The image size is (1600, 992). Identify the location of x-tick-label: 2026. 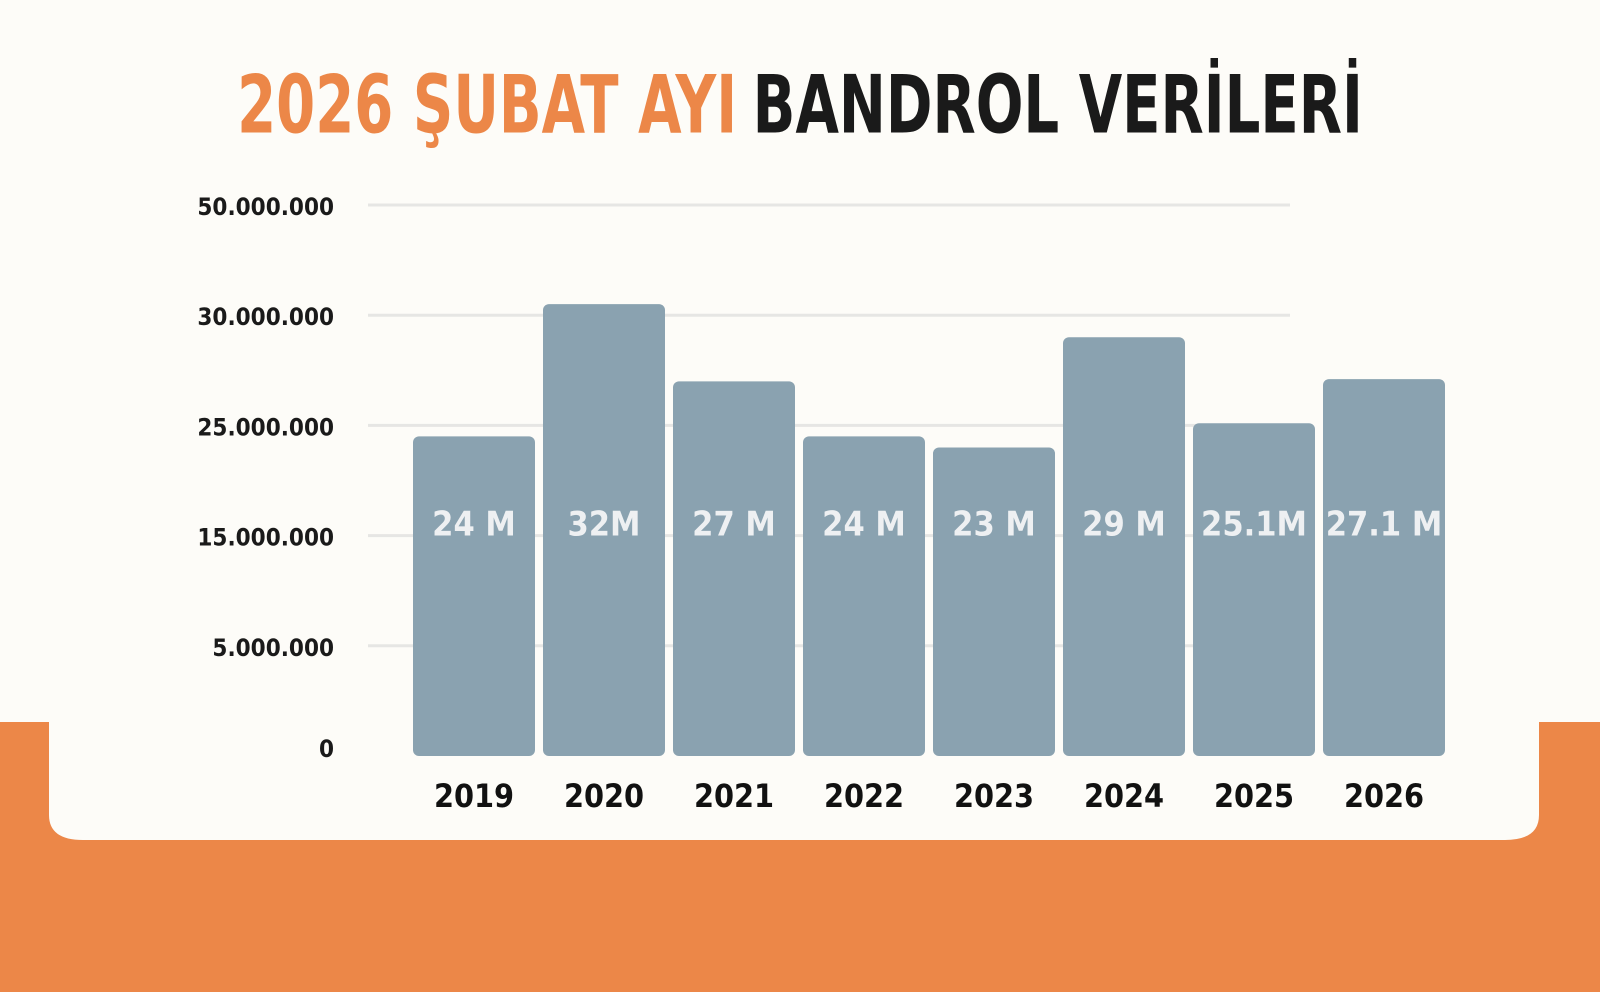
(1384, 796).